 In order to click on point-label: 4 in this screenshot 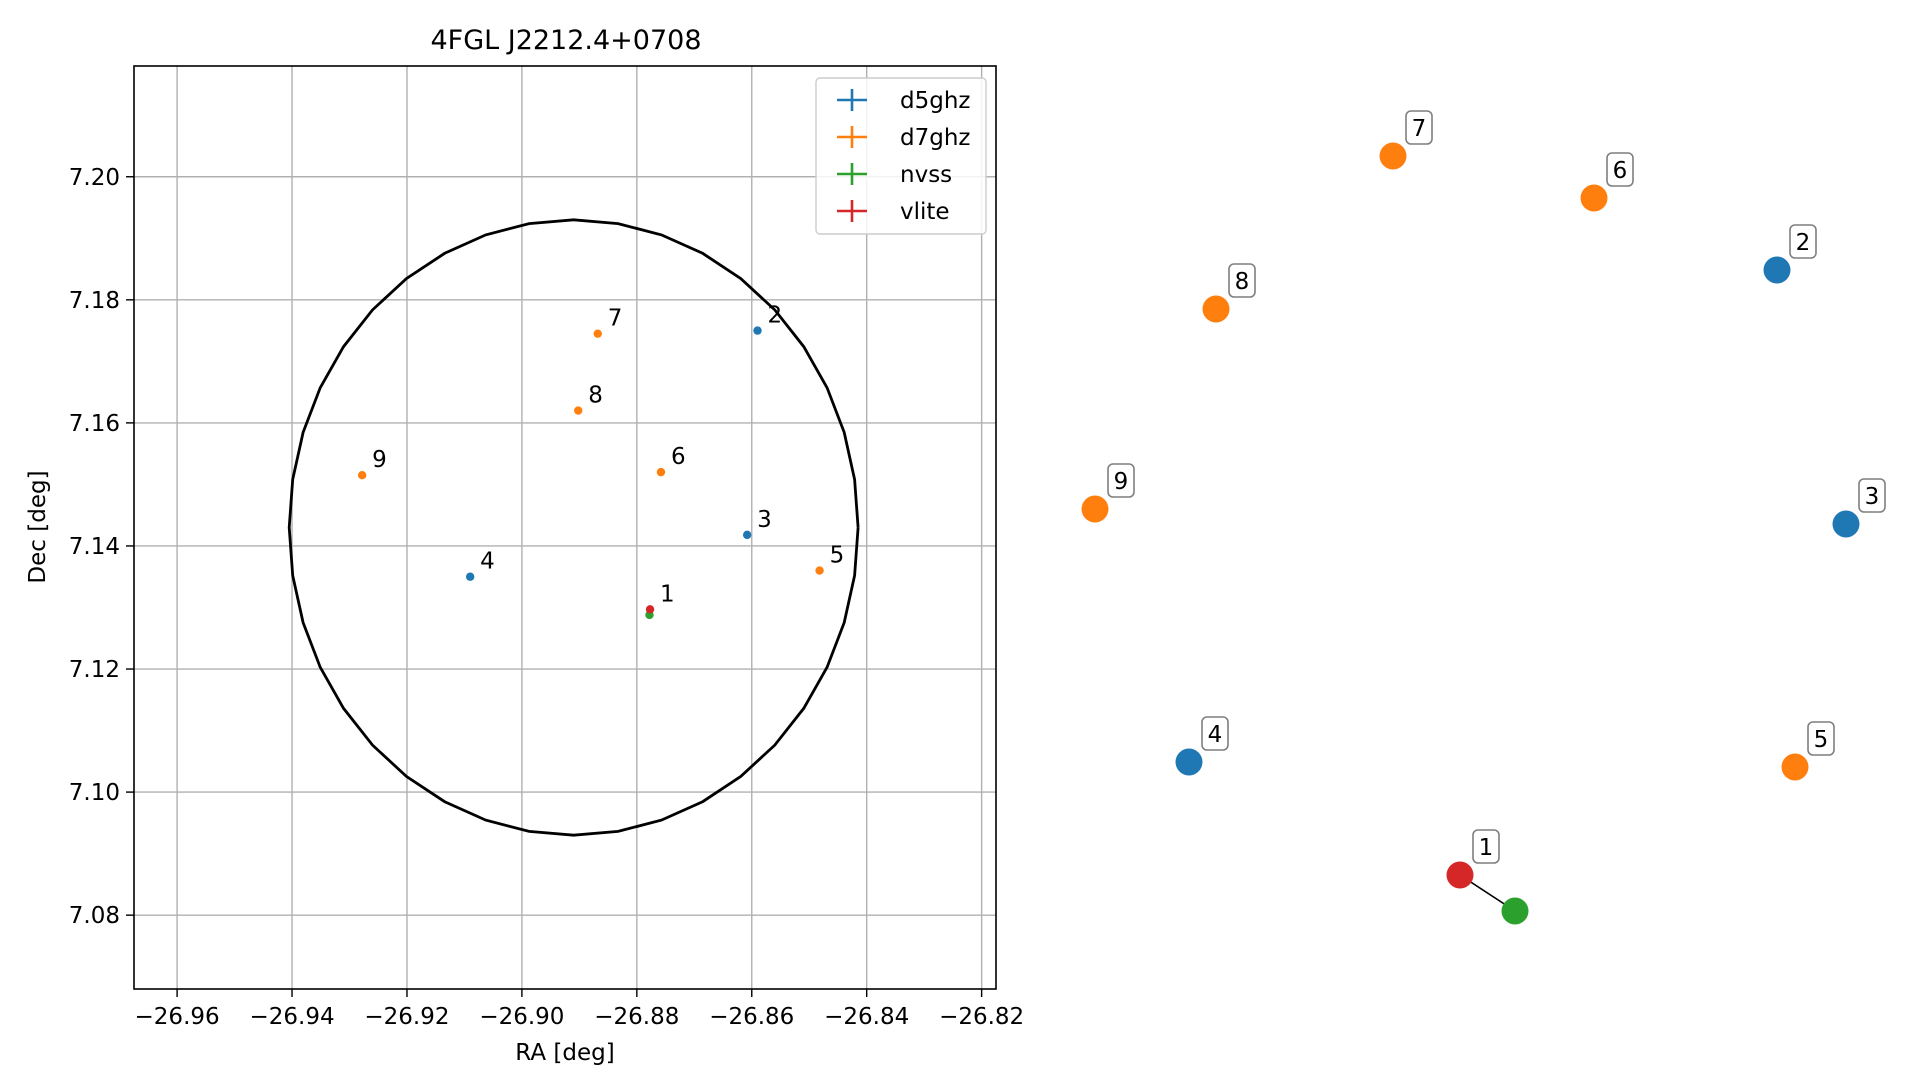, I will do `click(487, 562)`.